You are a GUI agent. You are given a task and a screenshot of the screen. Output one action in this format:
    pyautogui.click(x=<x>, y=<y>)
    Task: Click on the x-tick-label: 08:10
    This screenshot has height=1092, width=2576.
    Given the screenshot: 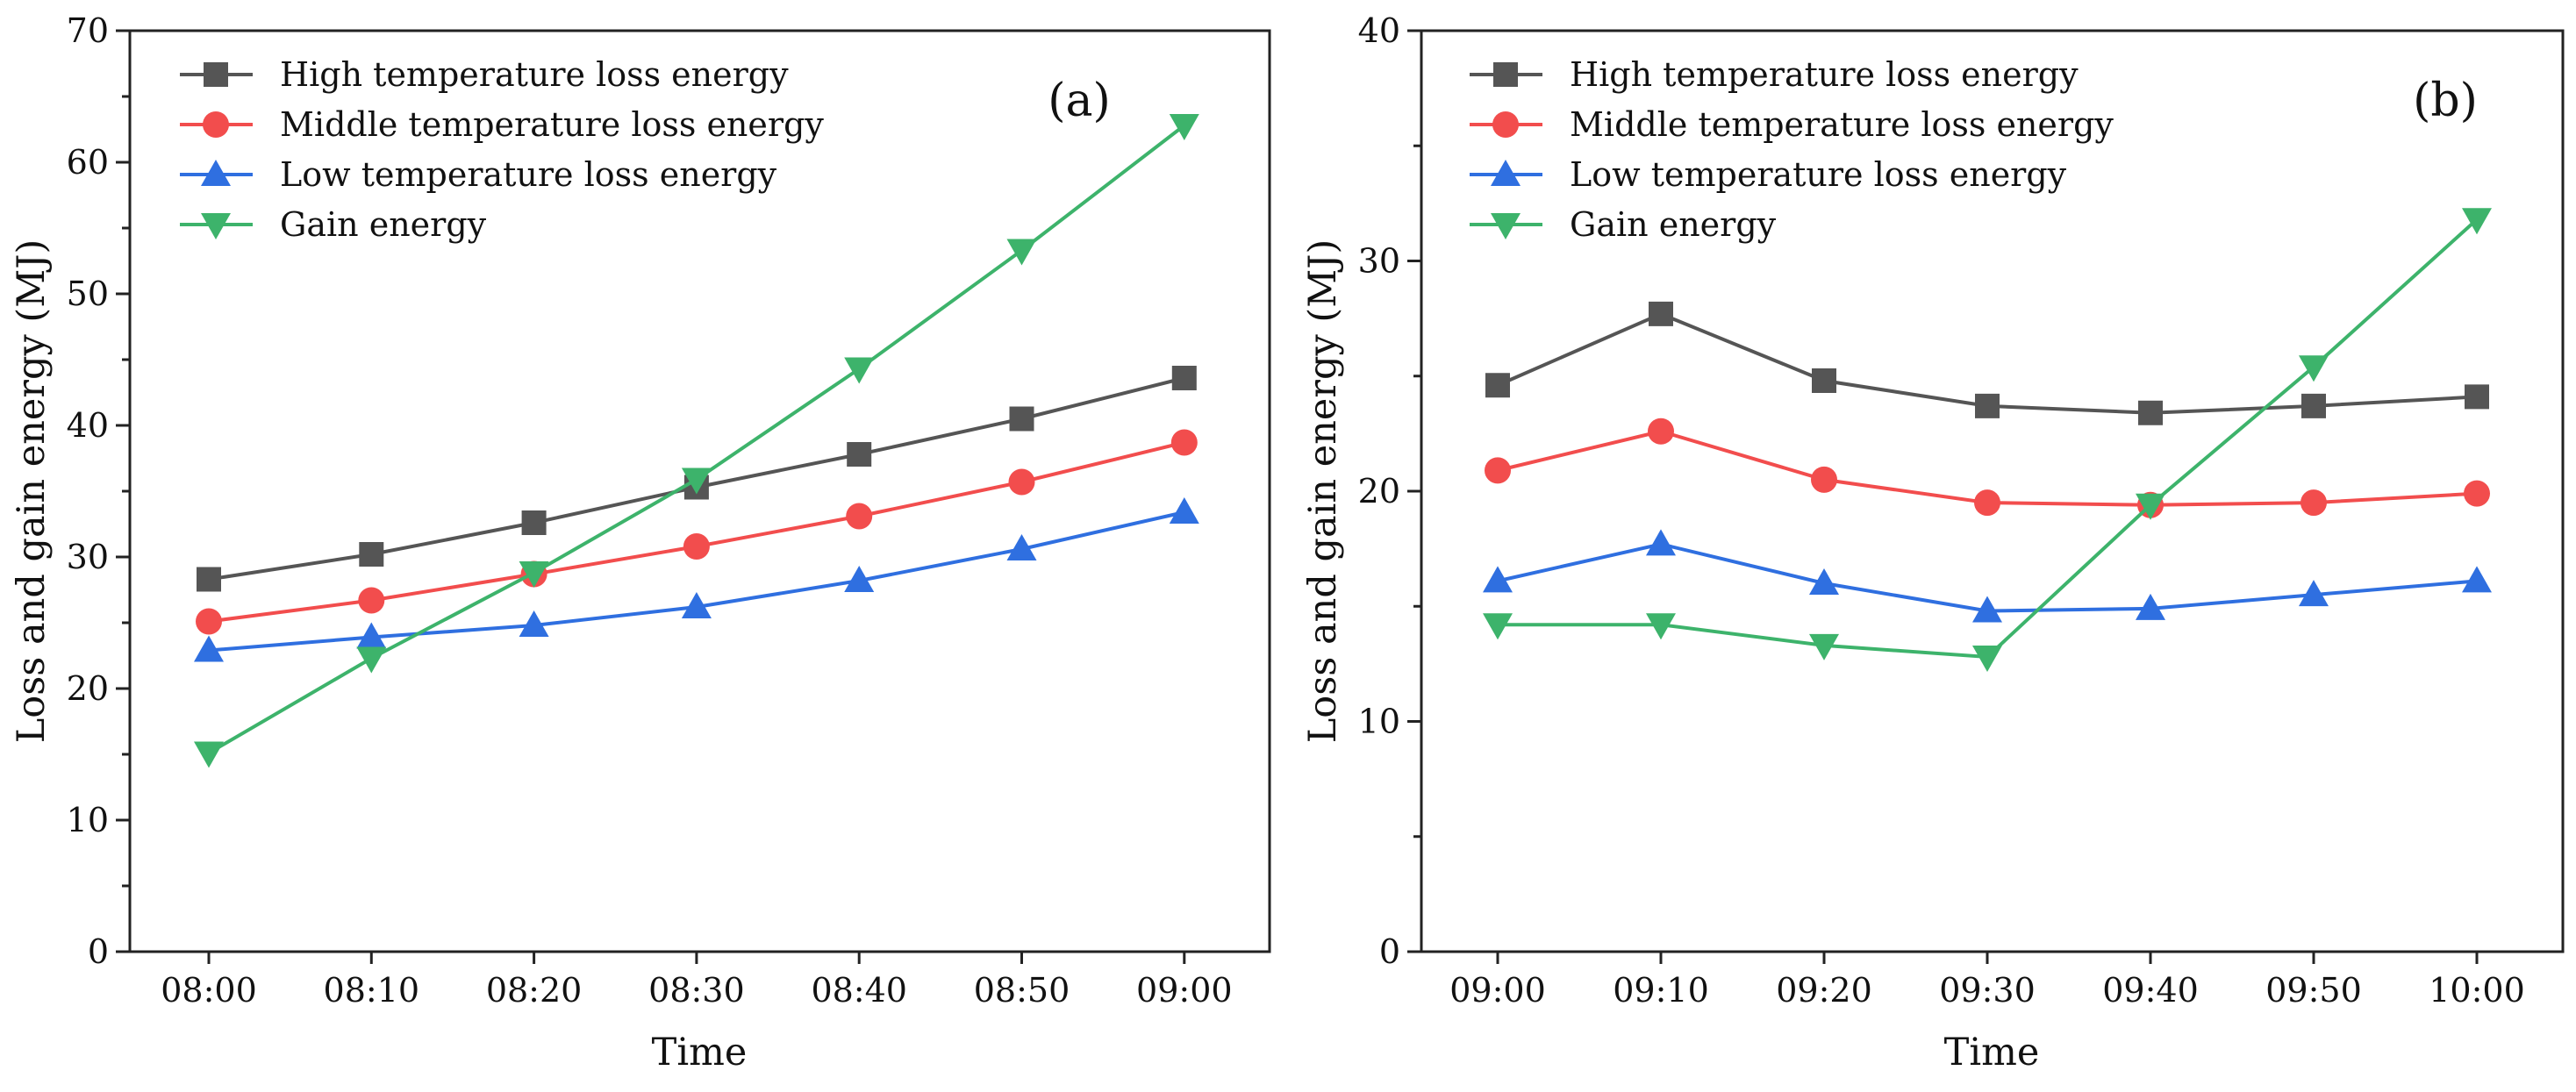 What is the action you would take?
    pyautogui.click(x=372, y=990)
    